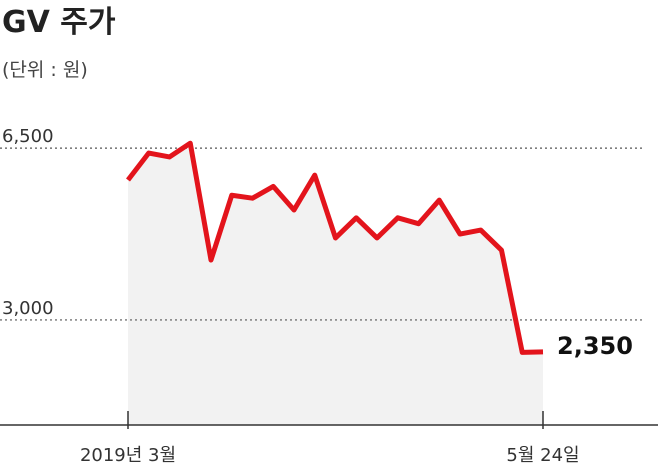 The height and width of the screenshot is (470, 658). What do you see at coordinates (59, 22) in the screenshot?
I see `chart-title: GV 주가` at bounding box center [59, 22].